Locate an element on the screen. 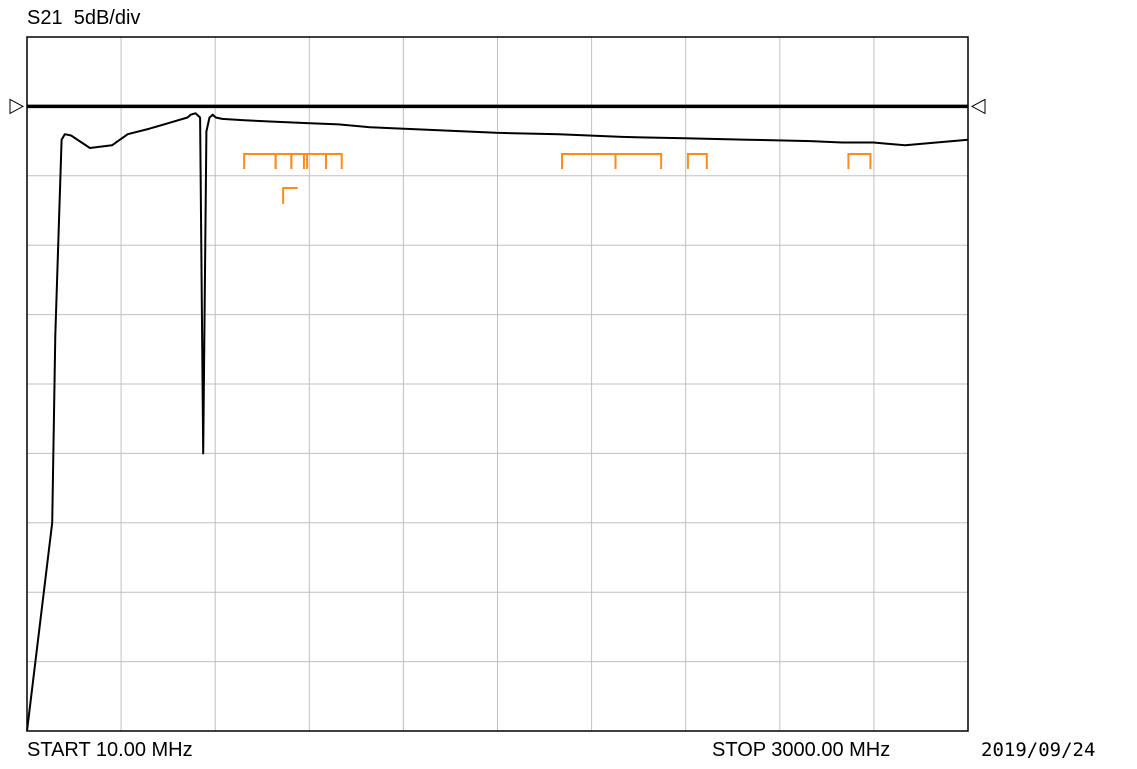 The image size is (1137, 769). date-label: 2019/09/24 is located at coordinates (1038, 750).